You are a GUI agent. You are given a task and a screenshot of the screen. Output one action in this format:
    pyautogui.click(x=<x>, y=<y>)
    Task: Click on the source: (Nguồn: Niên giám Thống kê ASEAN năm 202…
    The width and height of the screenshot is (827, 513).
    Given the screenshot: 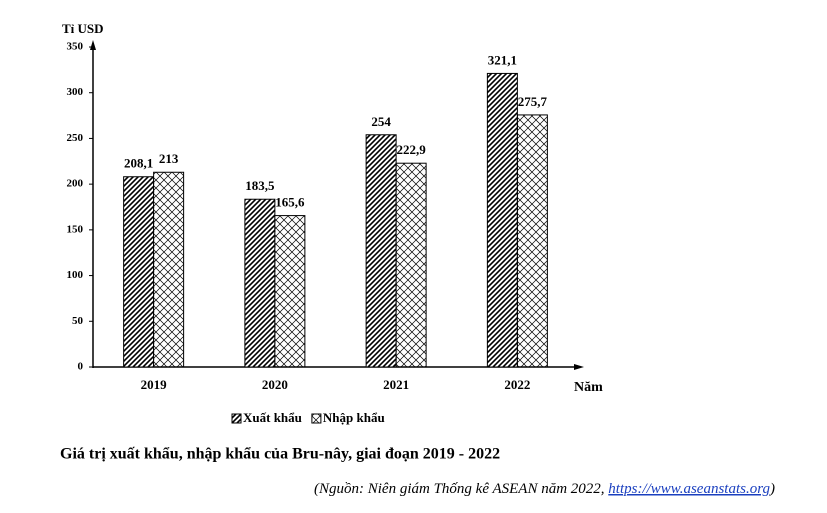 What is the action you would take?
    pyautogui.click(x=544, y=489)
    